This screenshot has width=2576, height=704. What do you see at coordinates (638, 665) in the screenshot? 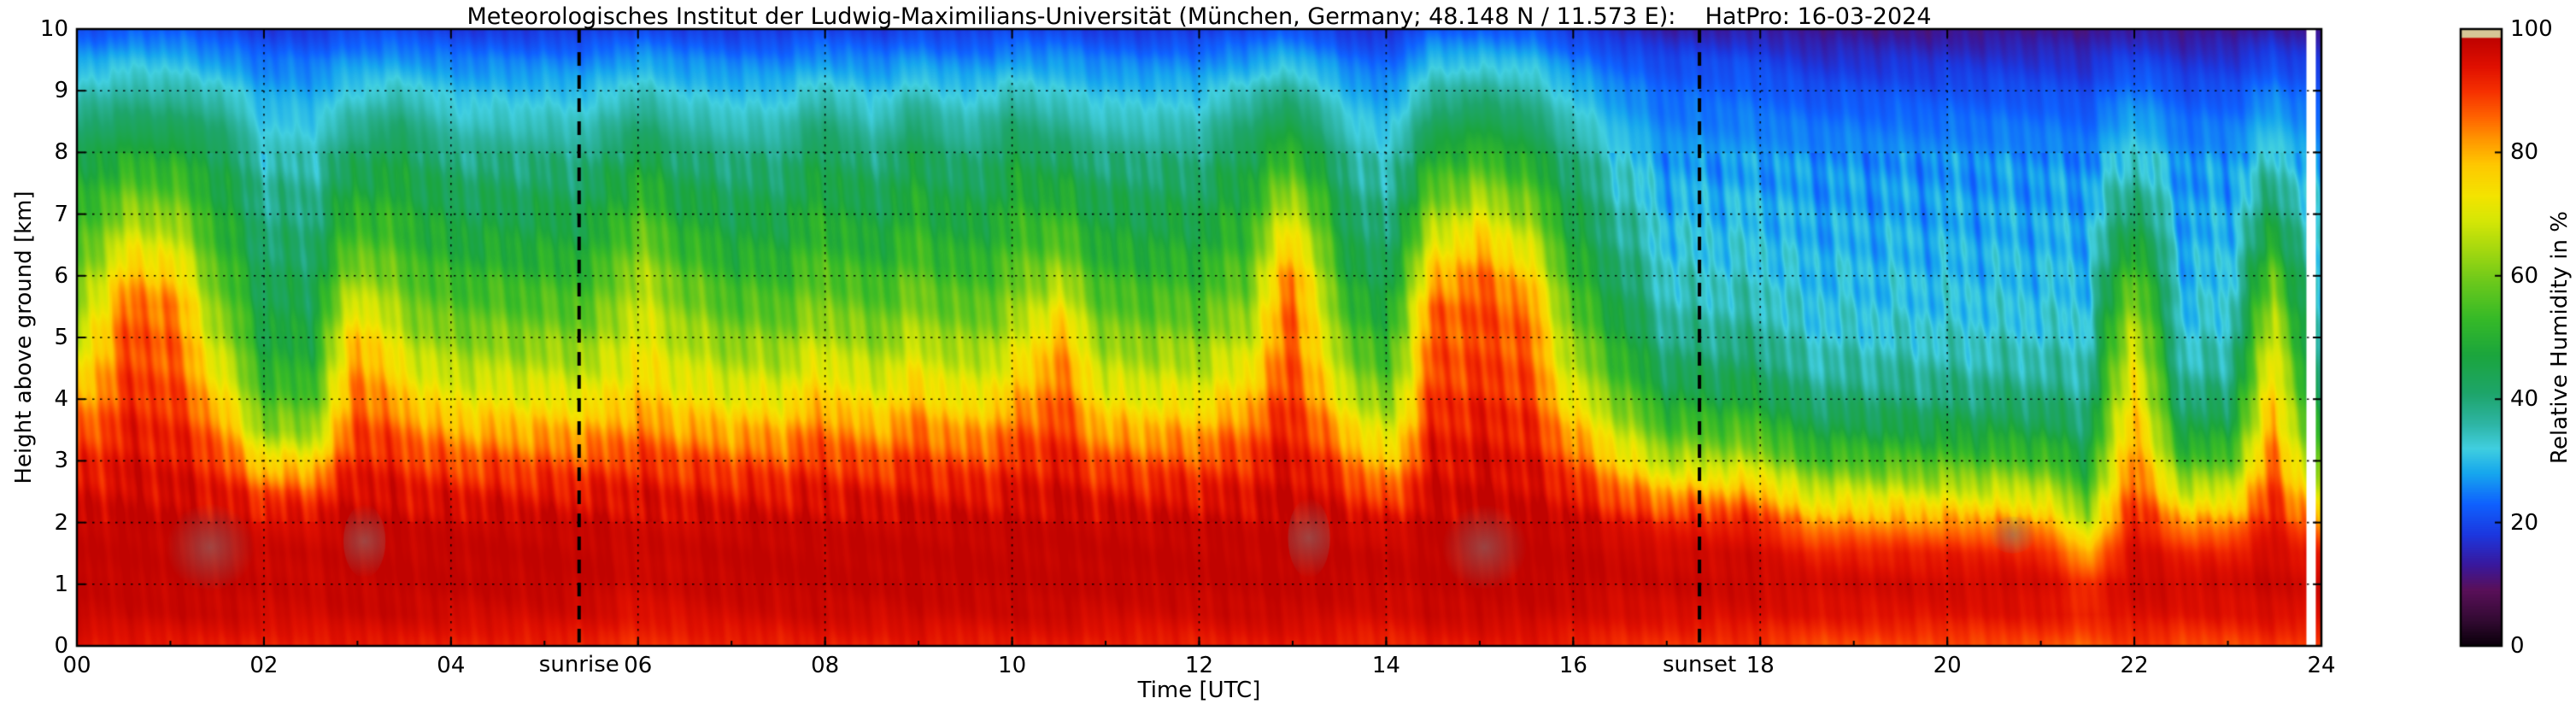
I see `x-tick-label: 06` at bounding box center [638, 665].